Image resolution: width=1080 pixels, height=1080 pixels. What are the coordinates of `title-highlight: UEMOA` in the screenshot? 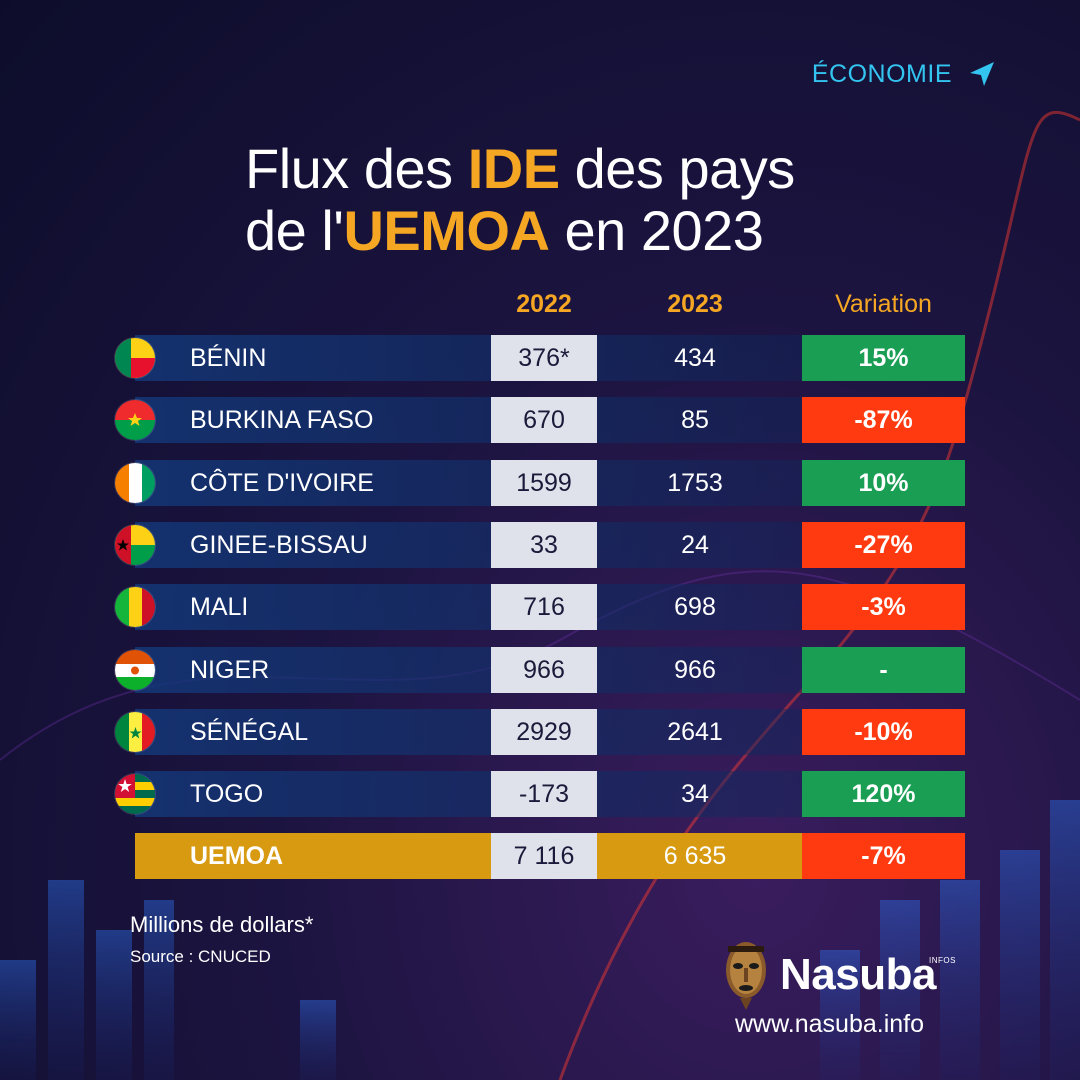 It's located at (446, 230).